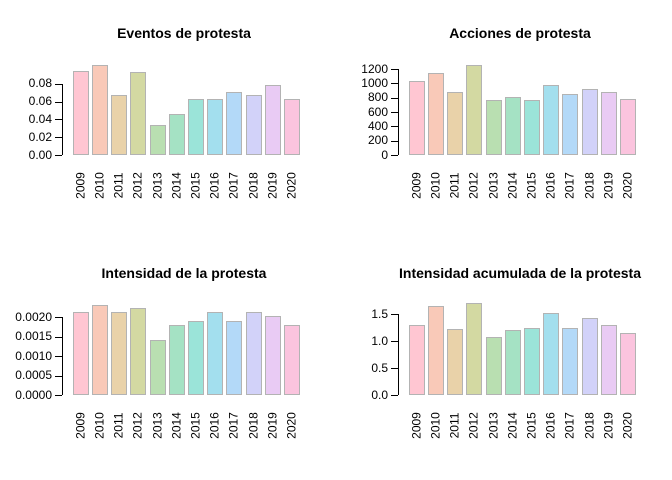 The image size is (672, 480). I want to click on y-tick-label: 1.5, so click(379, 313).